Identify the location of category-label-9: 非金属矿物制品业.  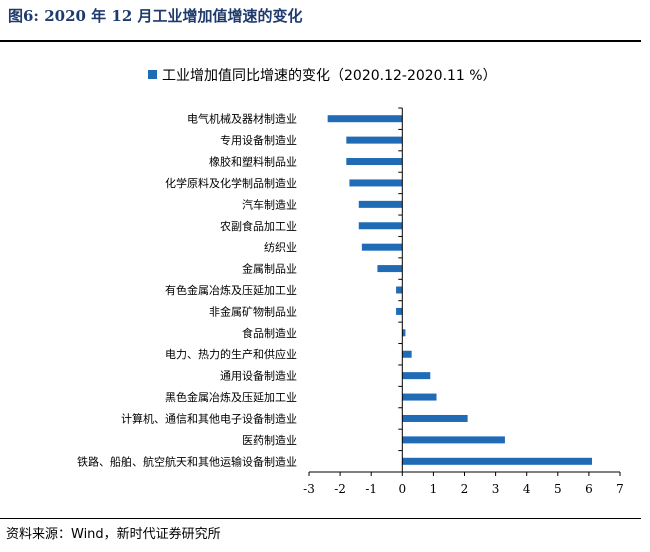
(253, 311).